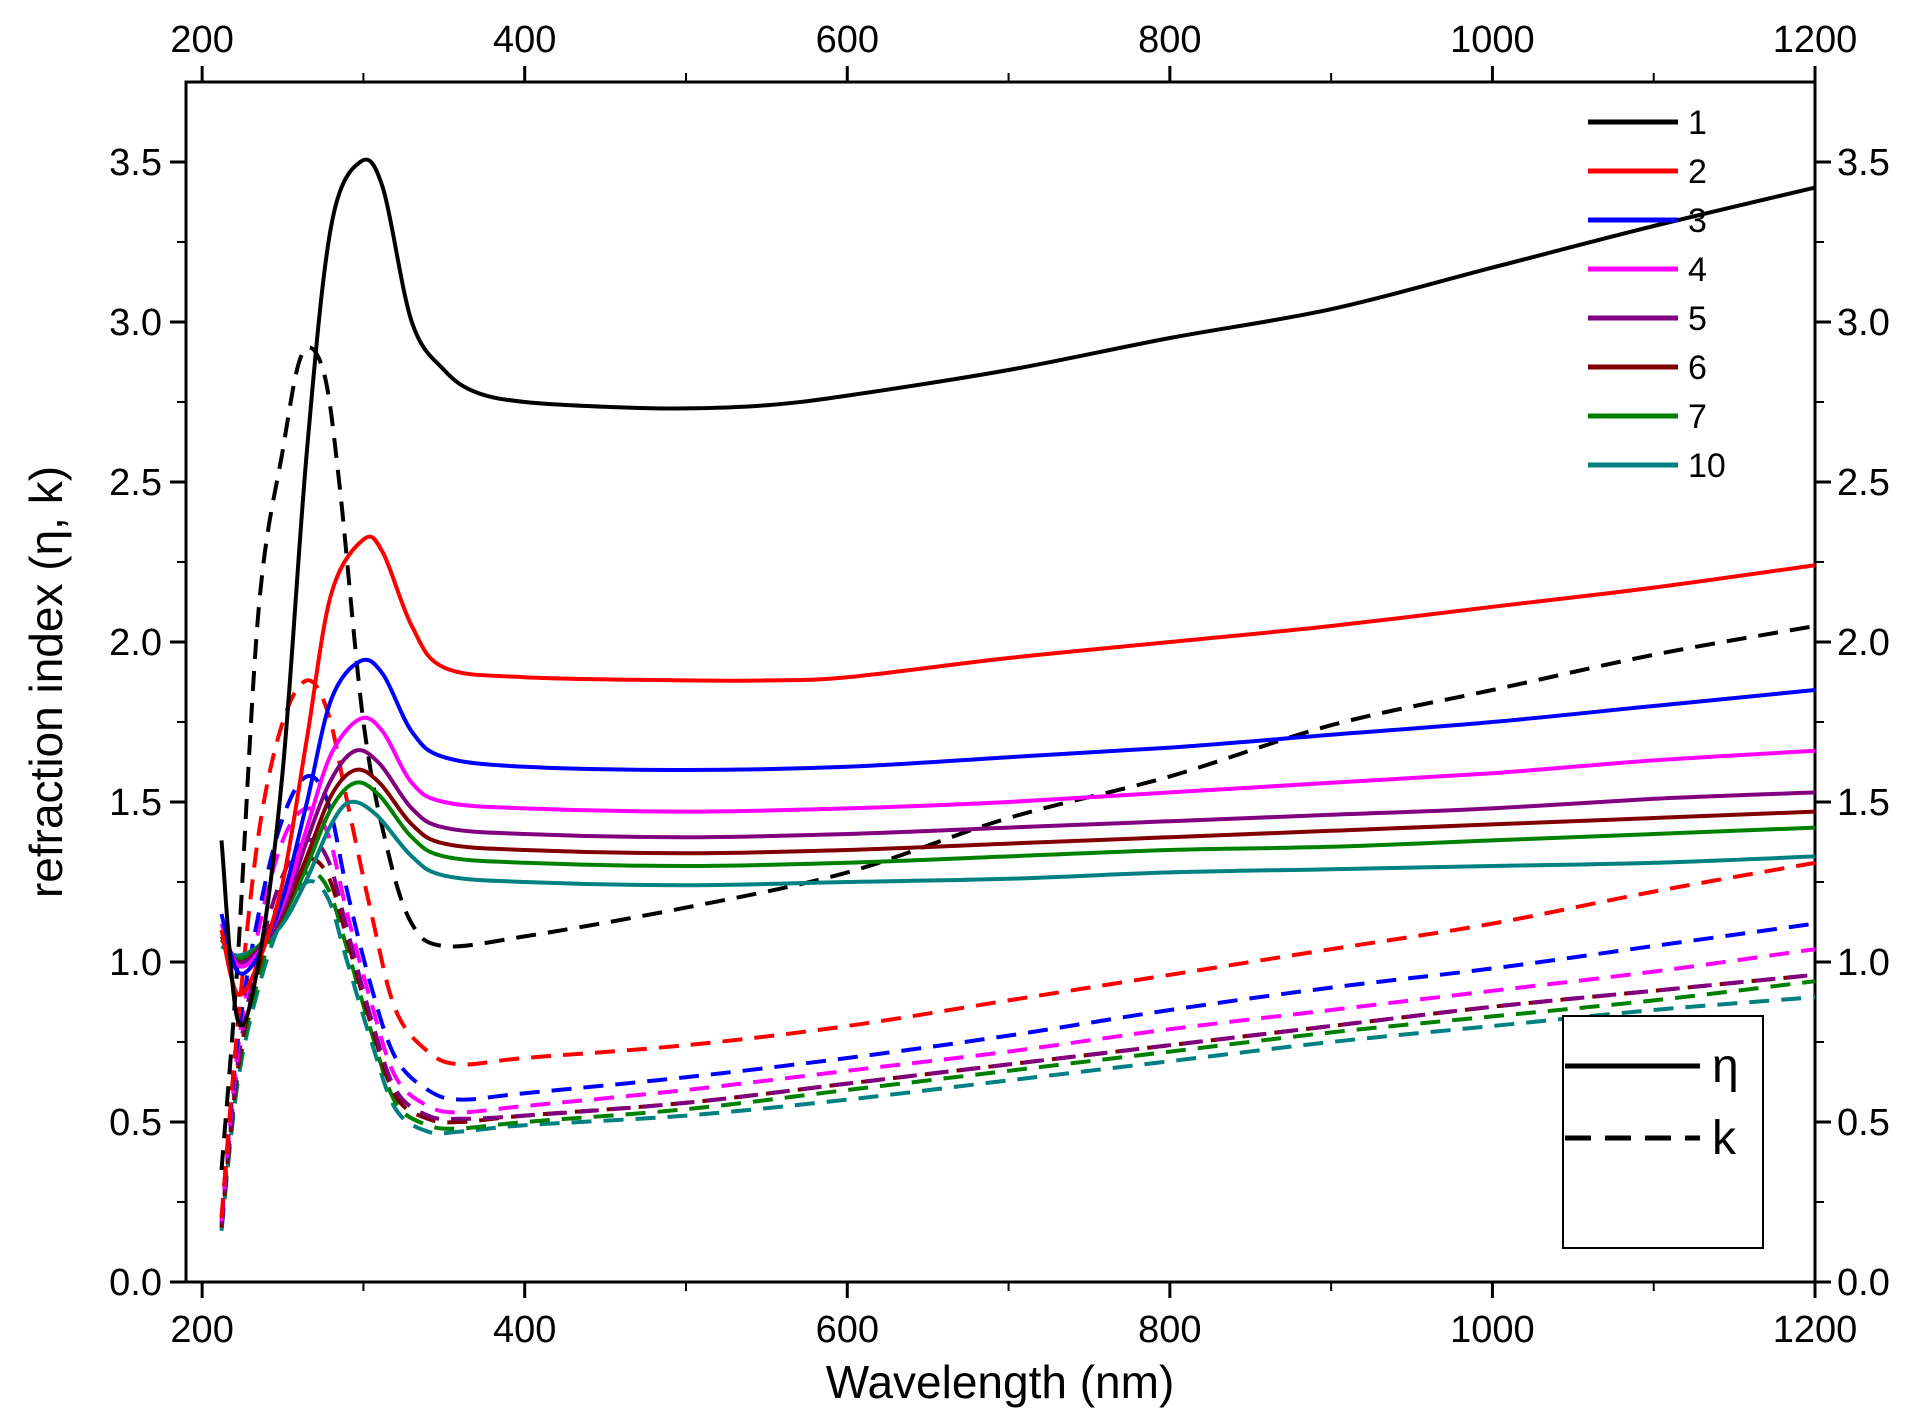 This screenshot has height=1421, width=1910. What do you see at coordinates (1863, 1283) in the screenshot?
I see `y-tick-label-right: 0.0` at bounding box center [1863, 1283].